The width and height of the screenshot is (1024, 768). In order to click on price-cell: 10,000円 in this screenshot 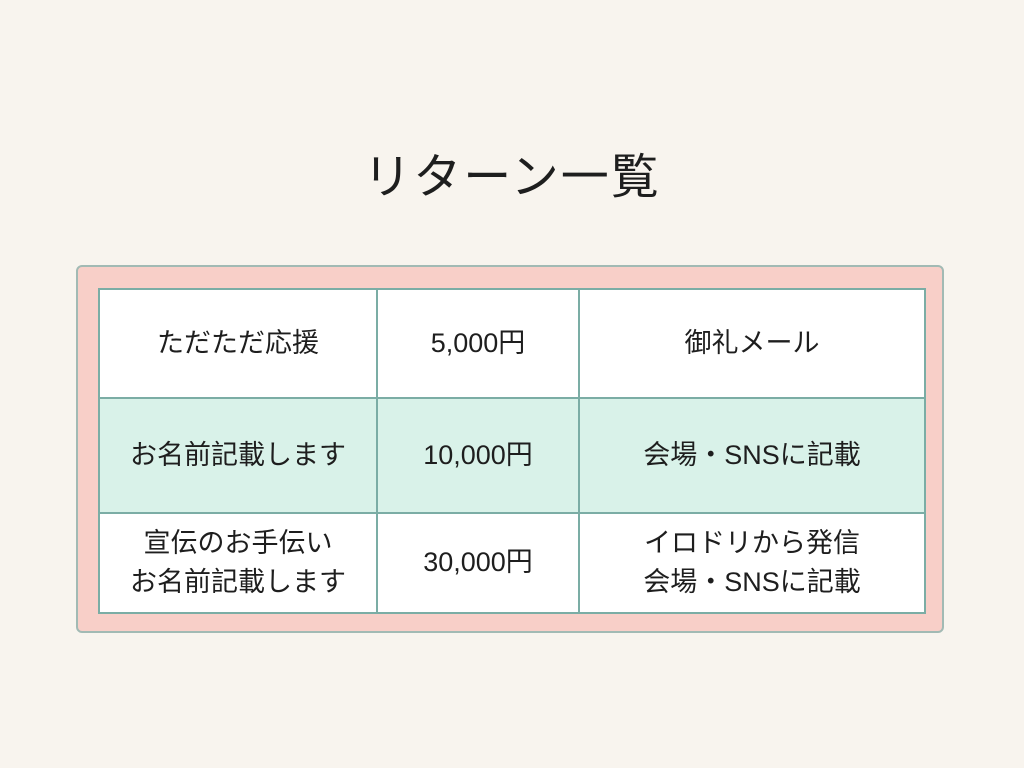, I will do `click(478, 455)`.